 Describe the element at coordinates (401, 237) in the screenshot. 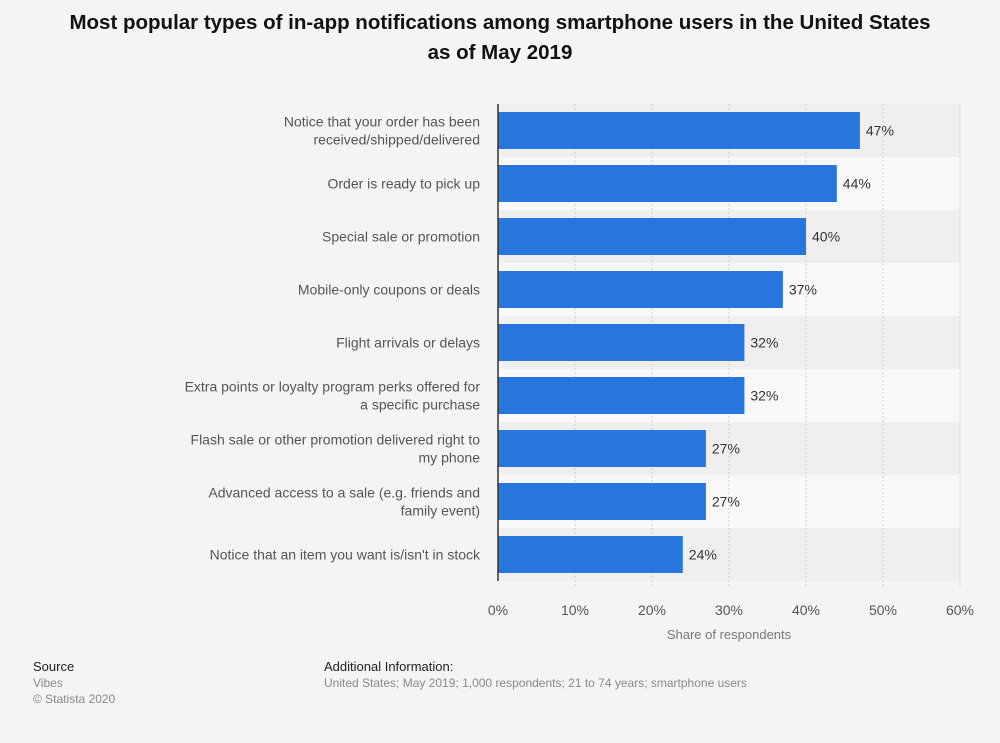

I see `category-label: Special sale or promotion` at that location.